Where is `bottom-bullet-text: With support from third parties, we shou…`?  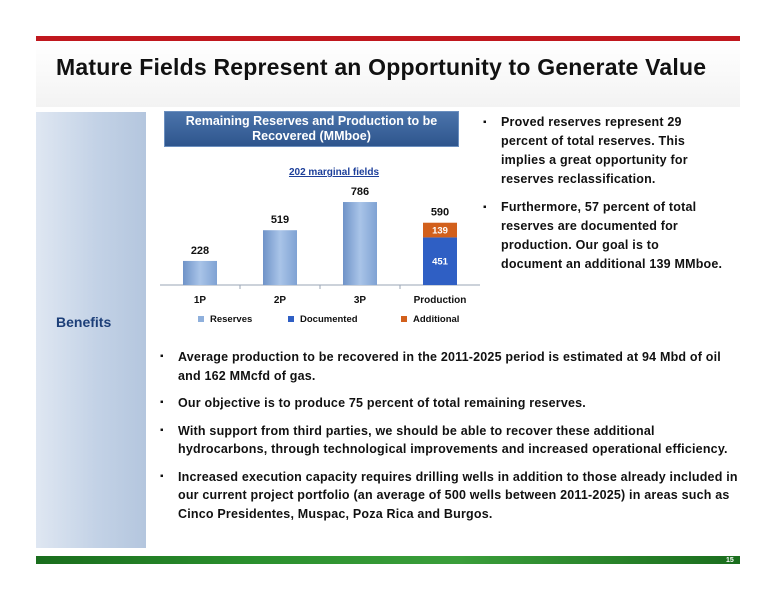 bottom-bullet-text: With support from third parties, we shou… is located at coordinates (453, 440).